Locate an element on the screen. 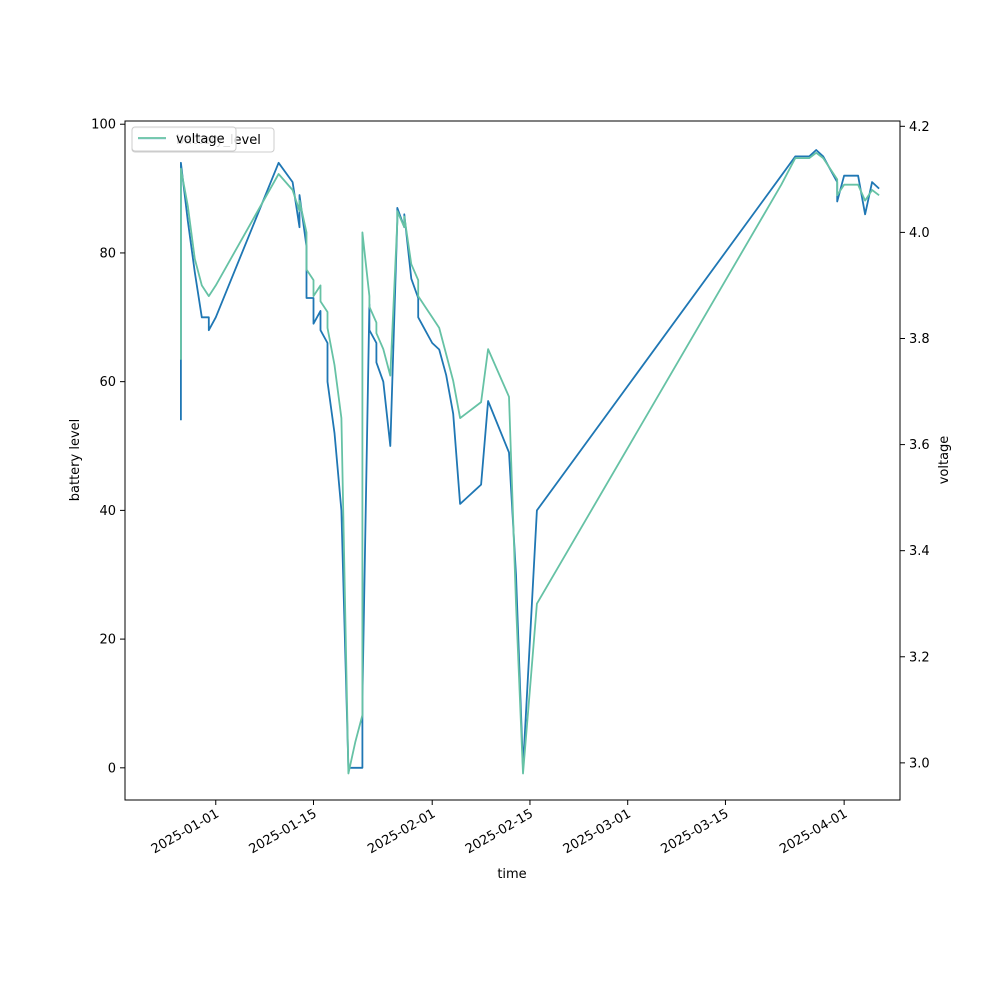  right-y-tick-label: 3.4 is located at coordinates (919, 551).